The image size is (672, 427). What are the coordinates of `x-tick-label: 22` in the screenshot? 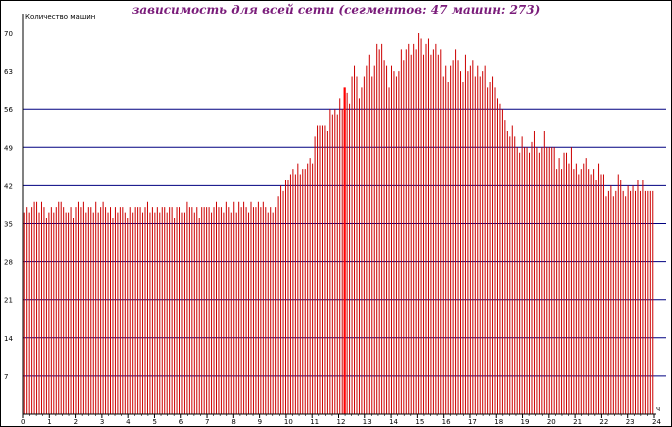 It's located at (603, 422).